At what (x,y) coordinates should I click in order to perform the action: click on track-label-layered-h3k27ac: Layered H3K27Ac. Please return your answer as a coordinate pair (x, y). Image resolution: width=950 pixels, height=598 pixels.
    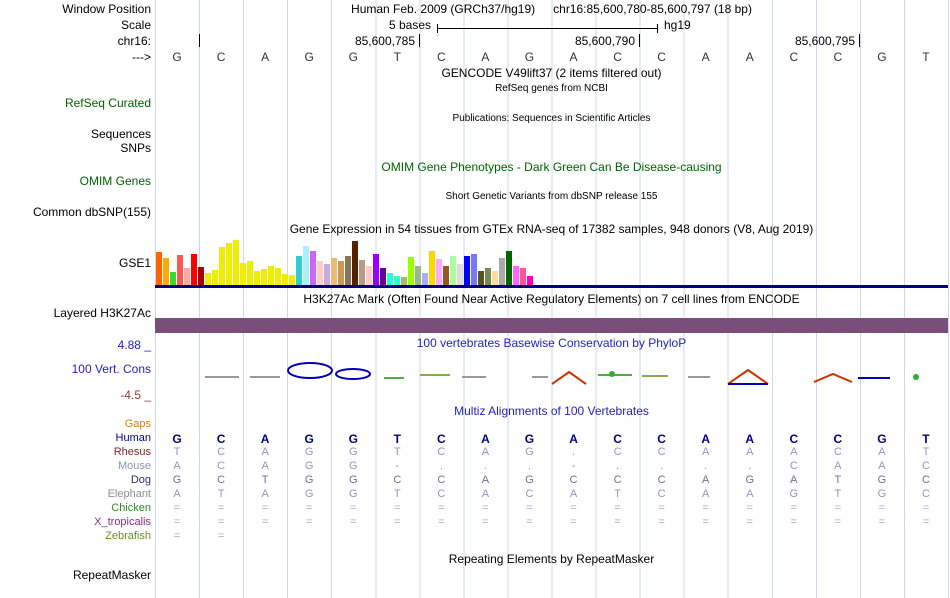
    Looking at the image, I should click on (102, 313).